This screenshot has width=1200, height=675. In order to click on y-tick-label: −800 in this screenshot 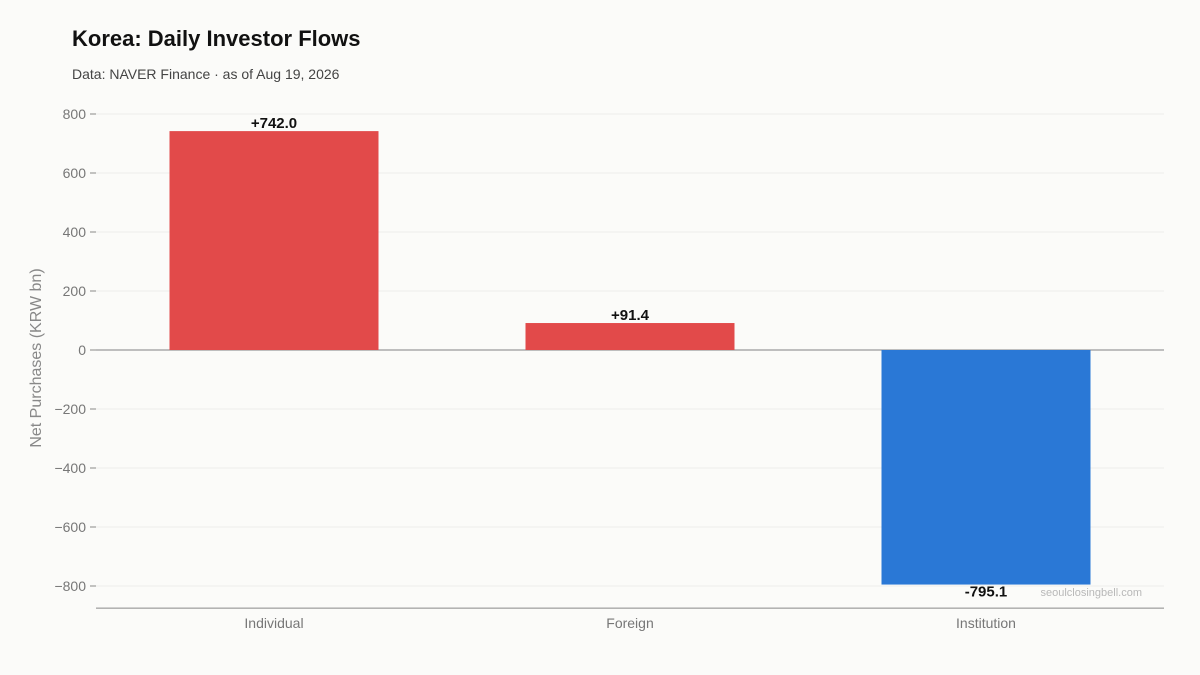, I will do `click(70, 586)`.